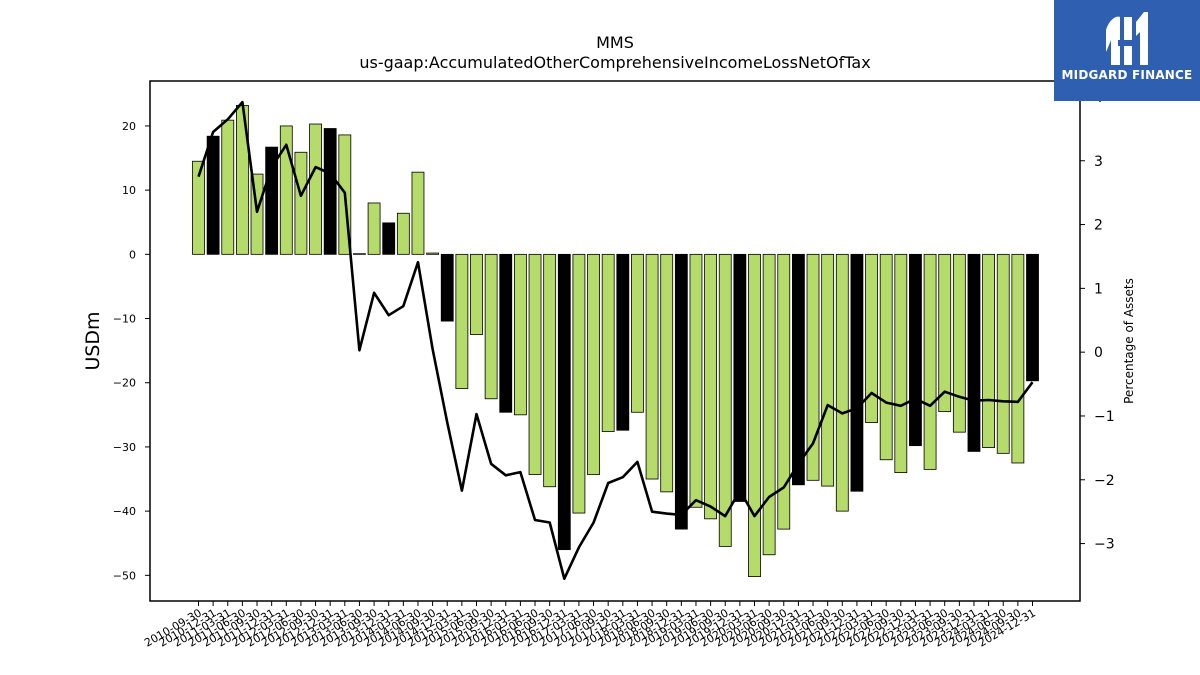  What do you see at coordinates (124, 447) in the screenshot?
I see `y-tick-label: −30` at bounding box center [124, 447].